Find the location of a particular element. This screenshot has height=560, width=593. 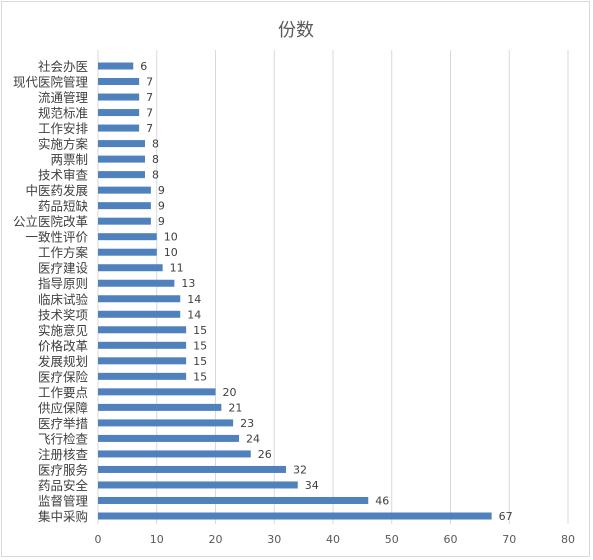

data-label: 13 is located at coordinates (188, 283).